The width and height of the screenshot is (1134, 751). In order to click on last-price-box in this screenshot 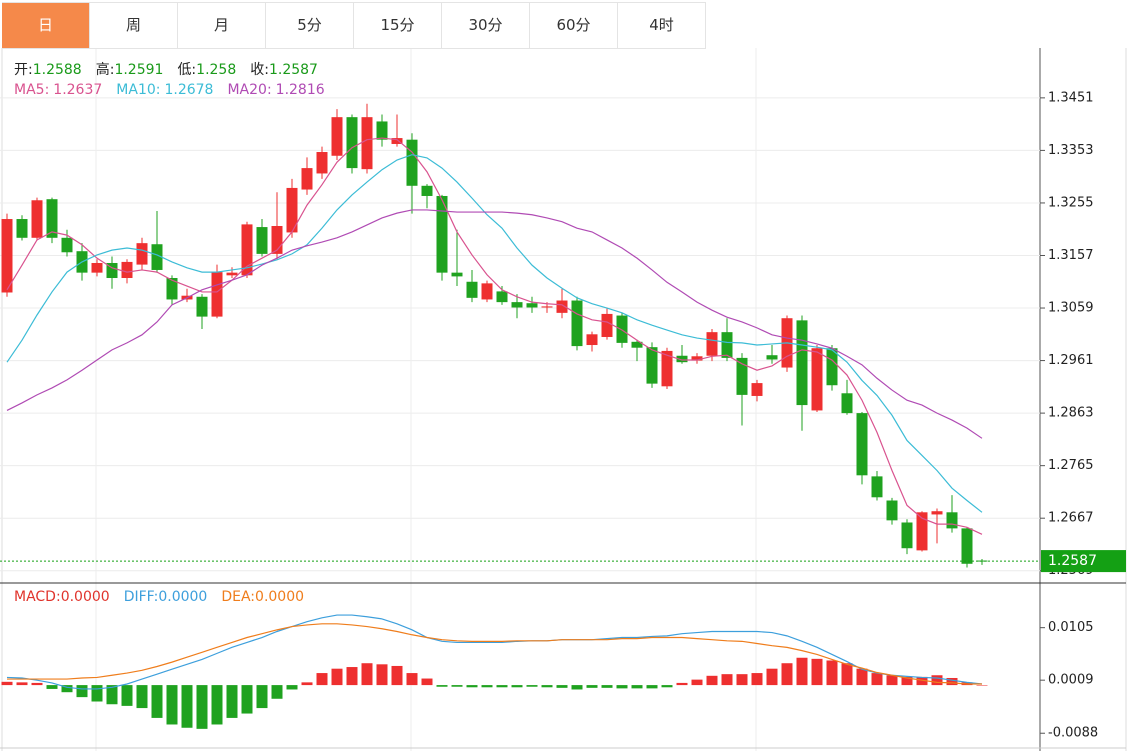, I will do `click(1083, 561)`.